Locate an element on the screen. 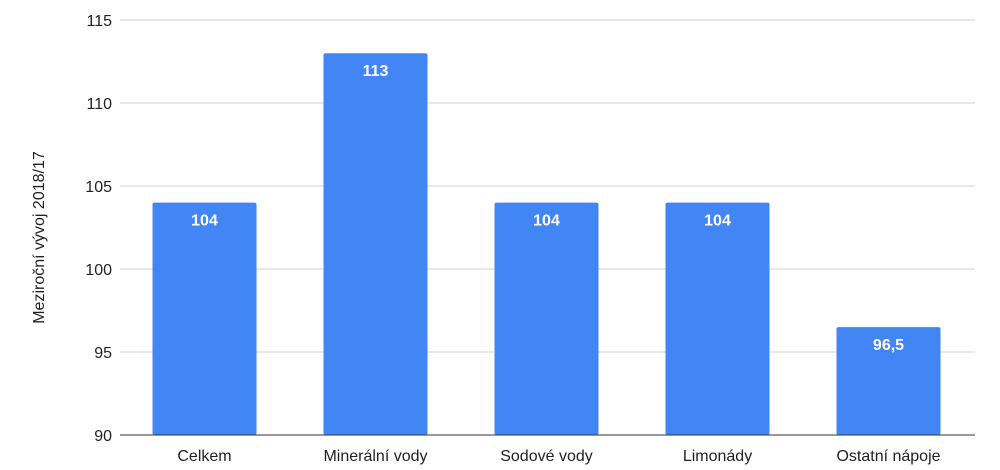 The height and width of the screenshot is (470, 1000). x-category-label: Sodové vody is located at coordinates (546, 456).